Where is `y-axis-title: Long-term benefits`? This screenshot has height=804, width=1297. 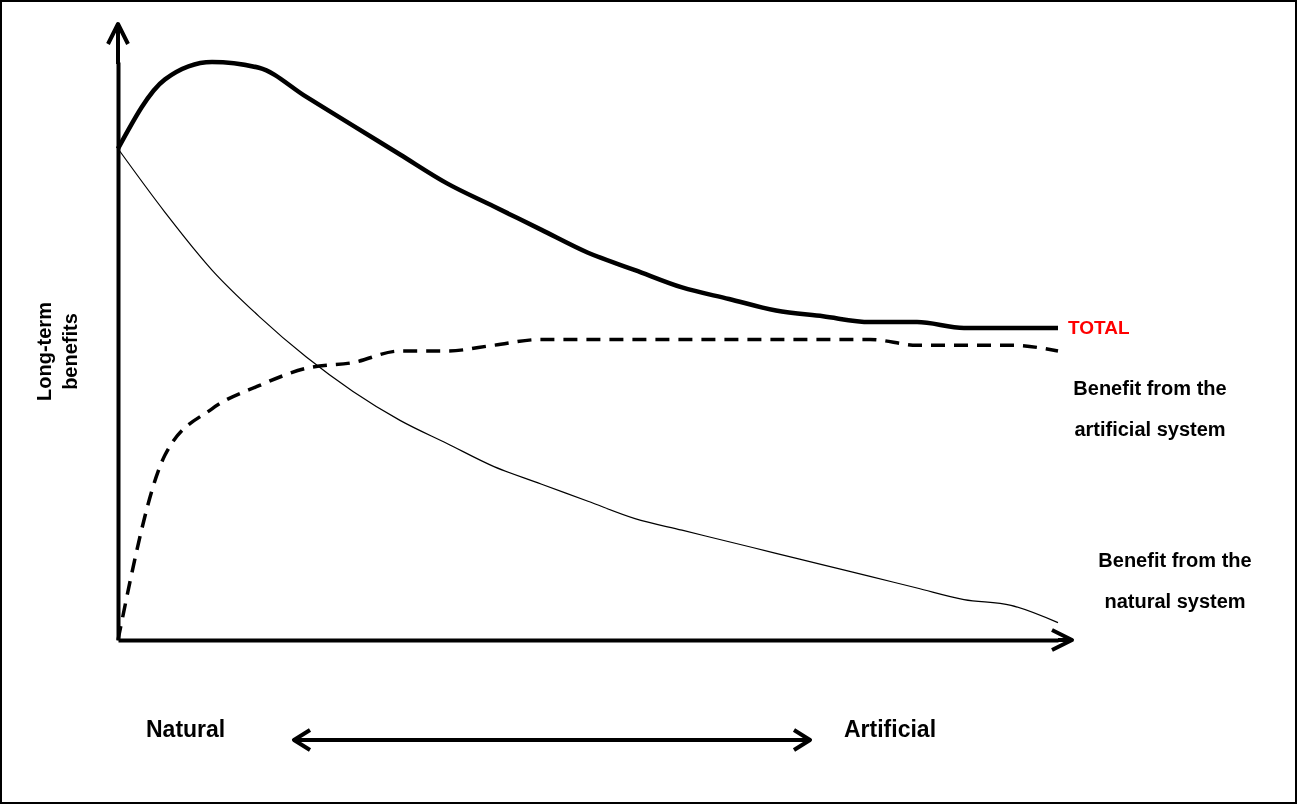 y-axis-title: Long-term benefits is located at coordinates (56, 351).